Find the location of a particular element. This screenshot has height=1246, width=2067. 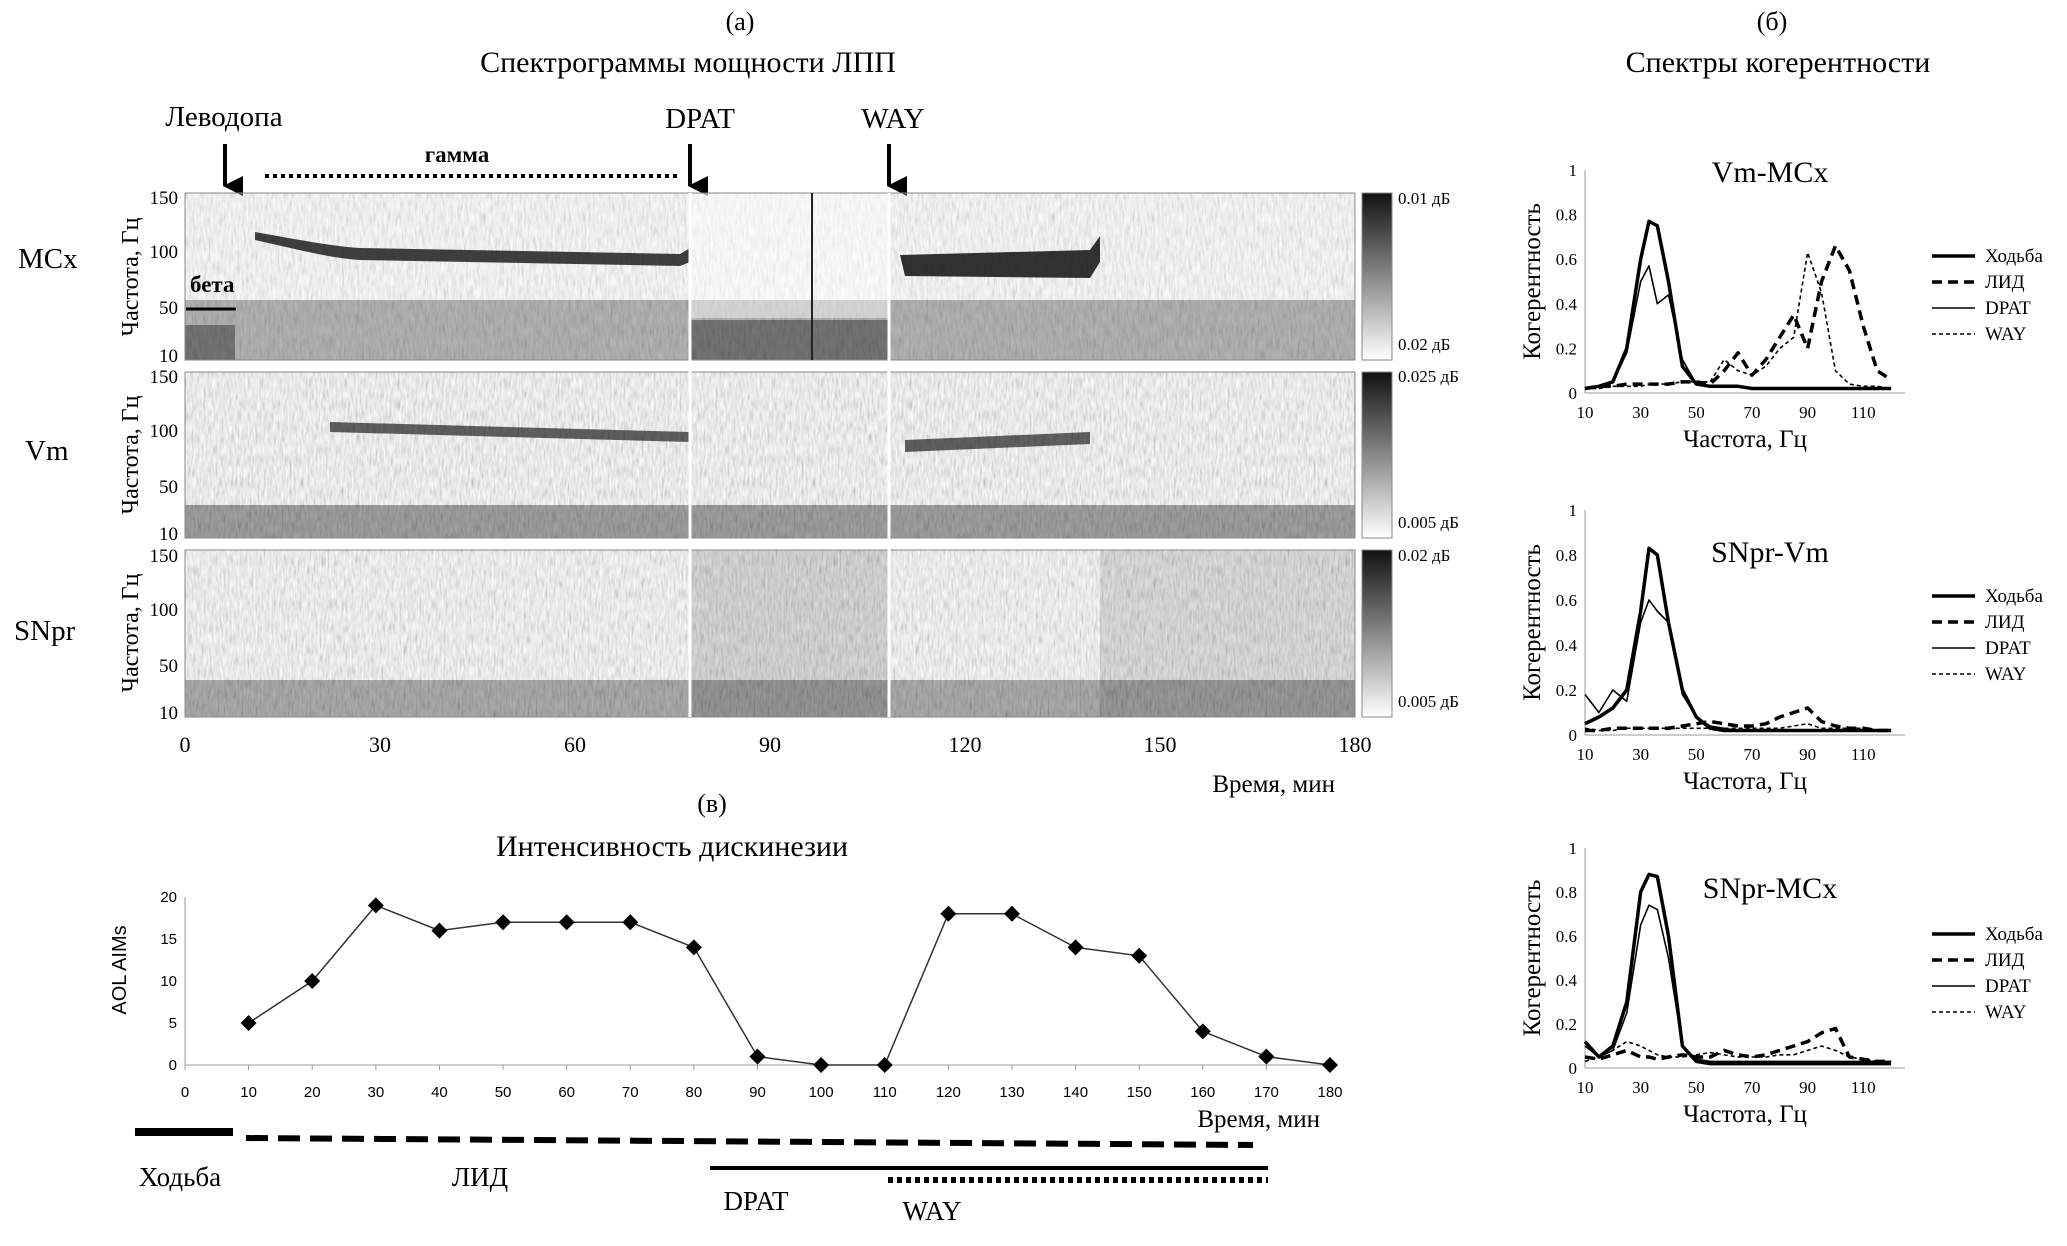

spectrogram-mcx-dpat-dark is located at coordinates (790, 340).